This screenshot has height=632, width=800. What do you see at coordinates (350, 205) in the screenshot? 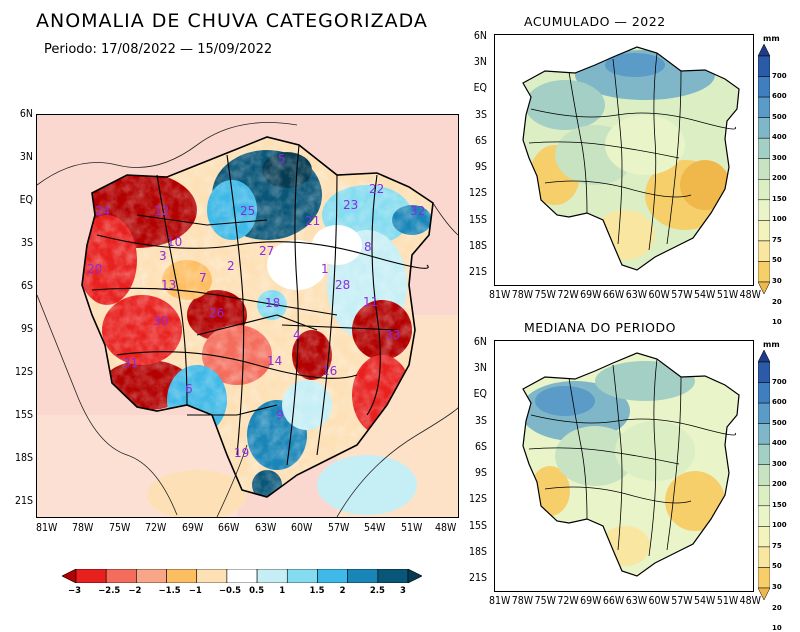
I see `basin-number: 23` at bounding box center [350, 205].